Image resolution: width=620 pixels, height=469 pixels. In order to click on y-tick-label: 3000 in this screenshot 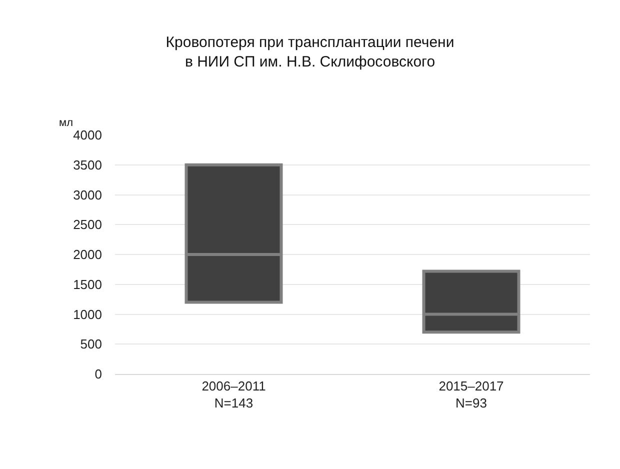, I will do `click(87, 194)`.